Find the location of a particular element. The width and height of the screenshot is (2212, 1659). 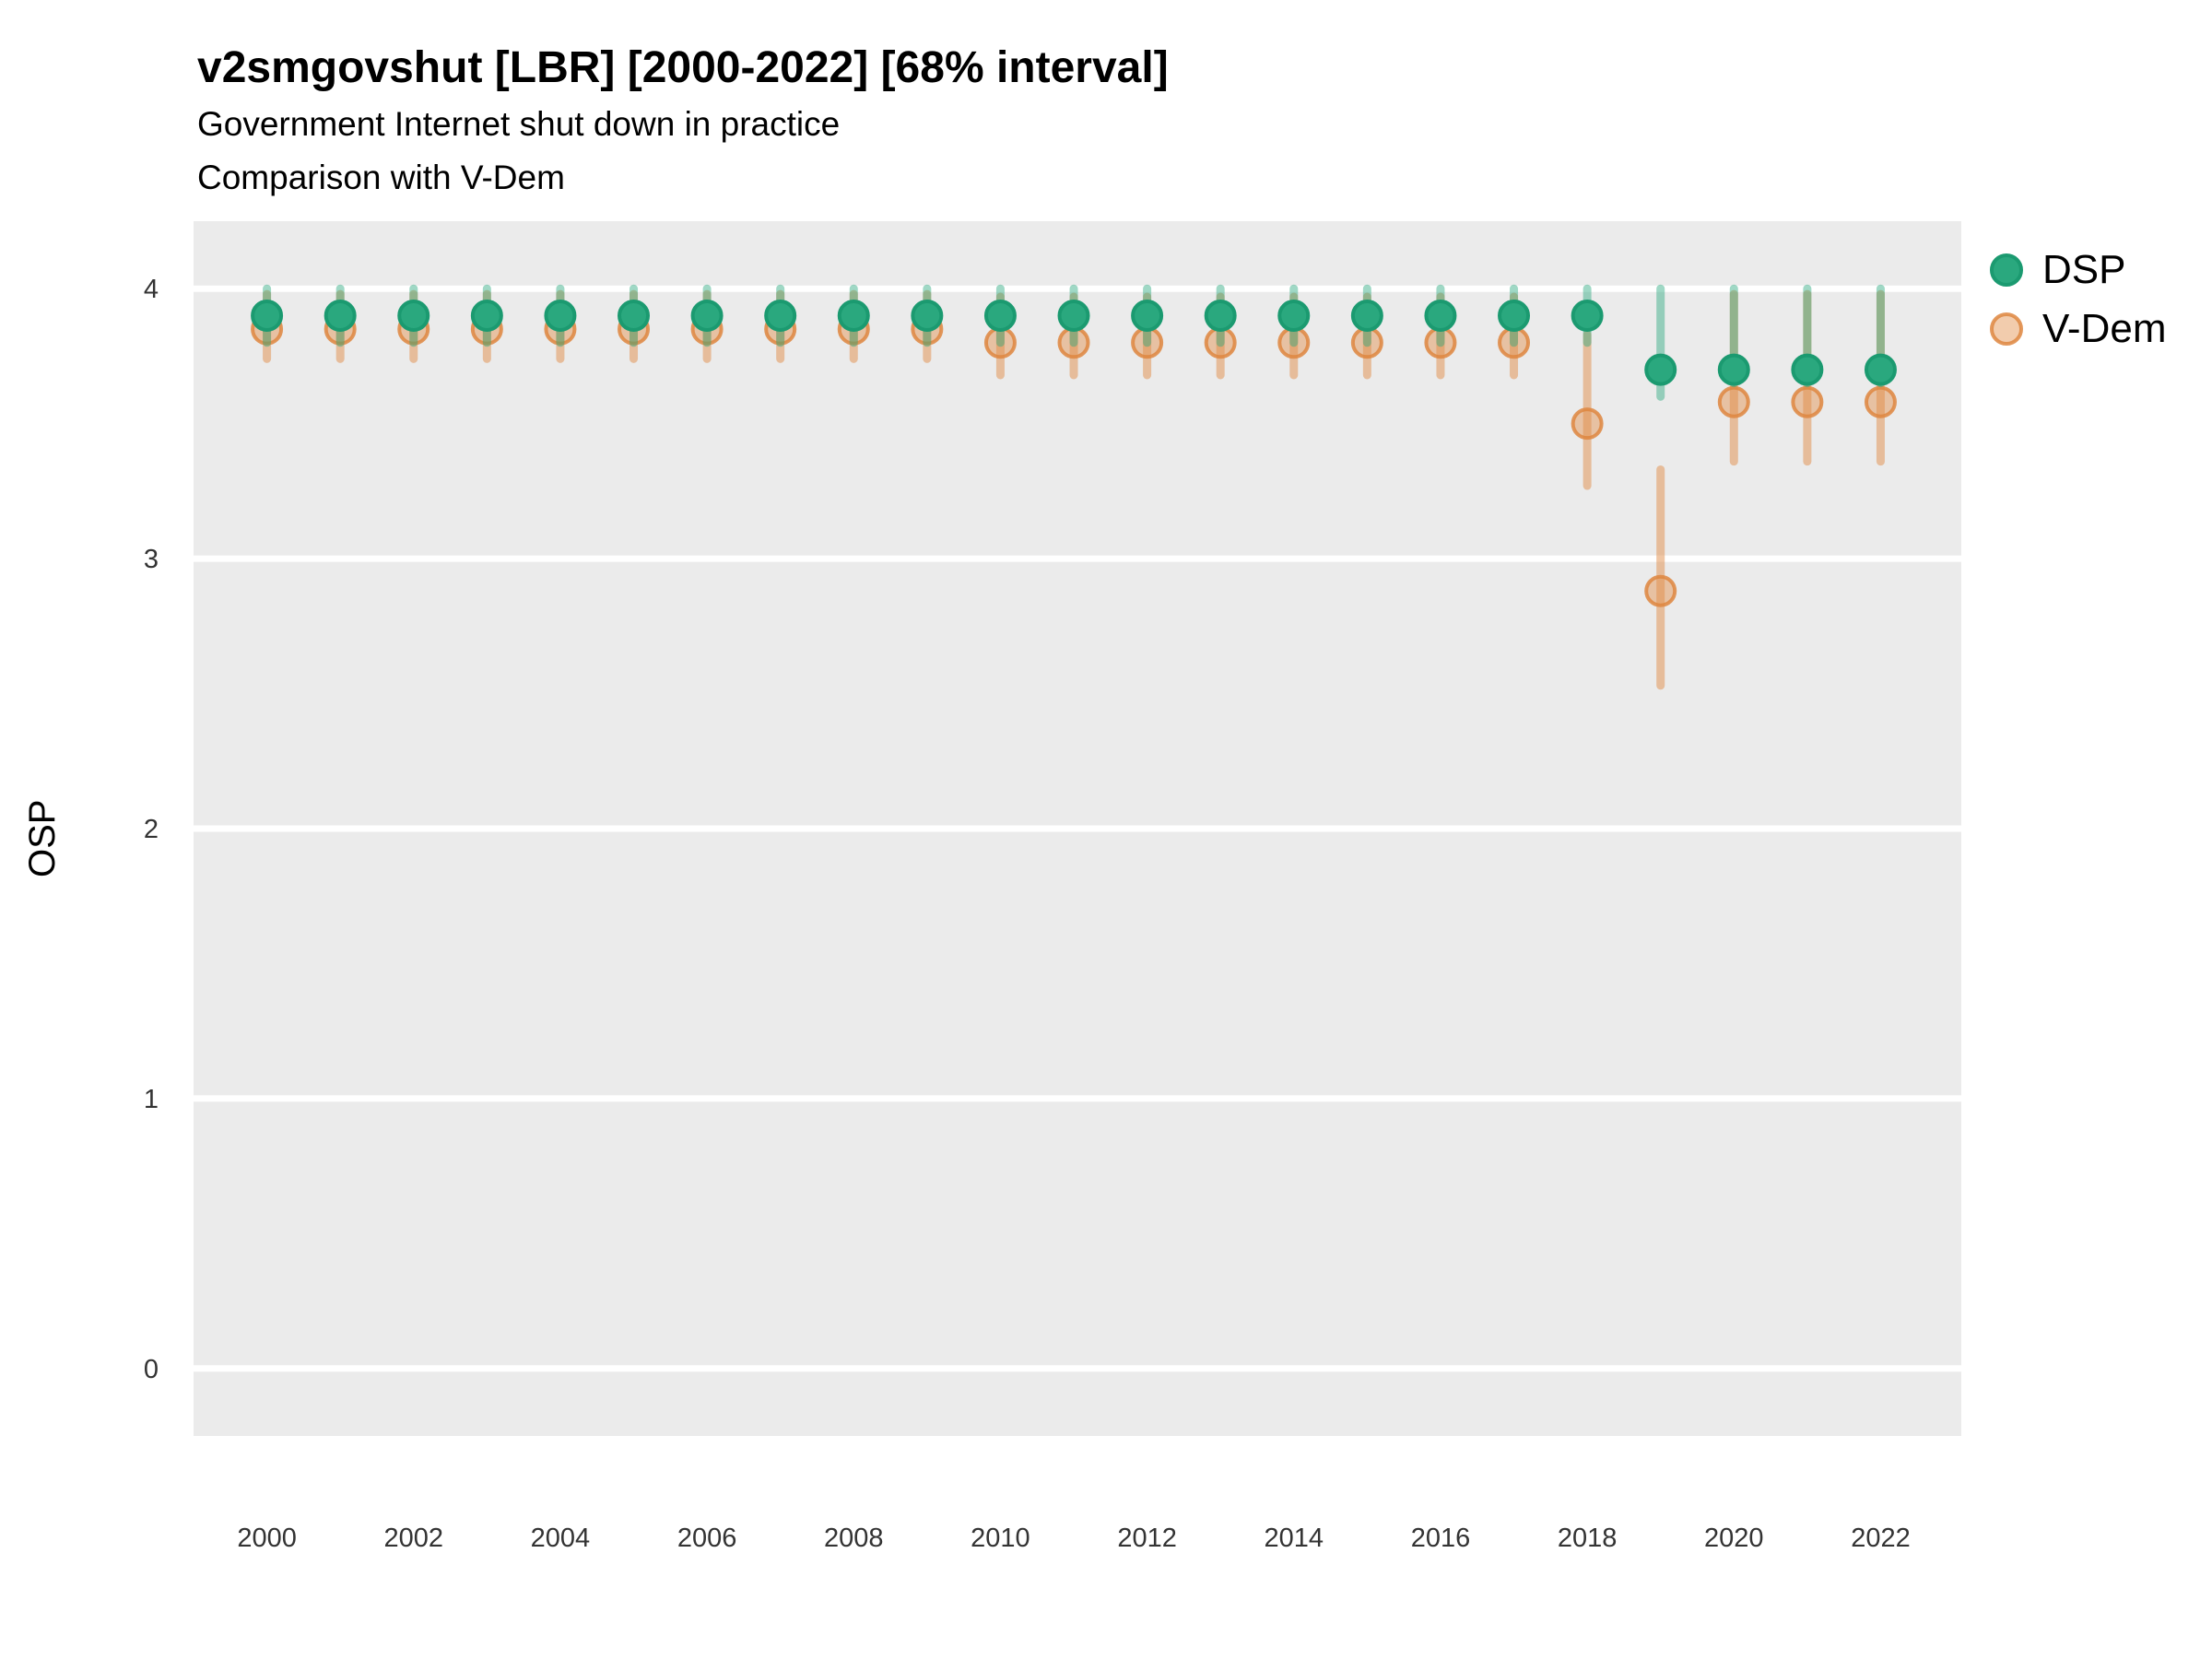

x-tick-label-2004: 2004 is located at coordinates (561, 1538).